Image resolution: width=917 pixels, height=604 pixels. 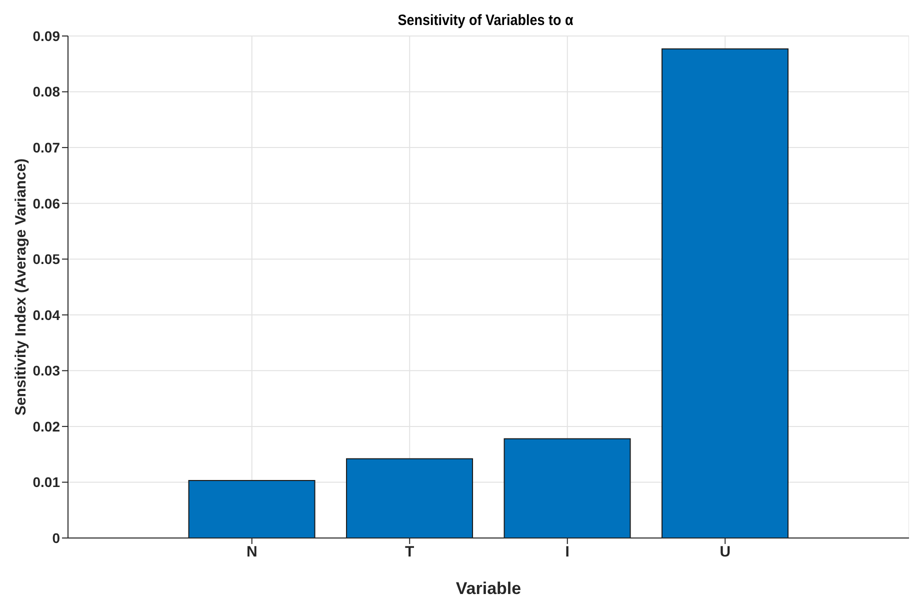 I want to click on y-tick-label: 0.01, so click(x=46, y=482).